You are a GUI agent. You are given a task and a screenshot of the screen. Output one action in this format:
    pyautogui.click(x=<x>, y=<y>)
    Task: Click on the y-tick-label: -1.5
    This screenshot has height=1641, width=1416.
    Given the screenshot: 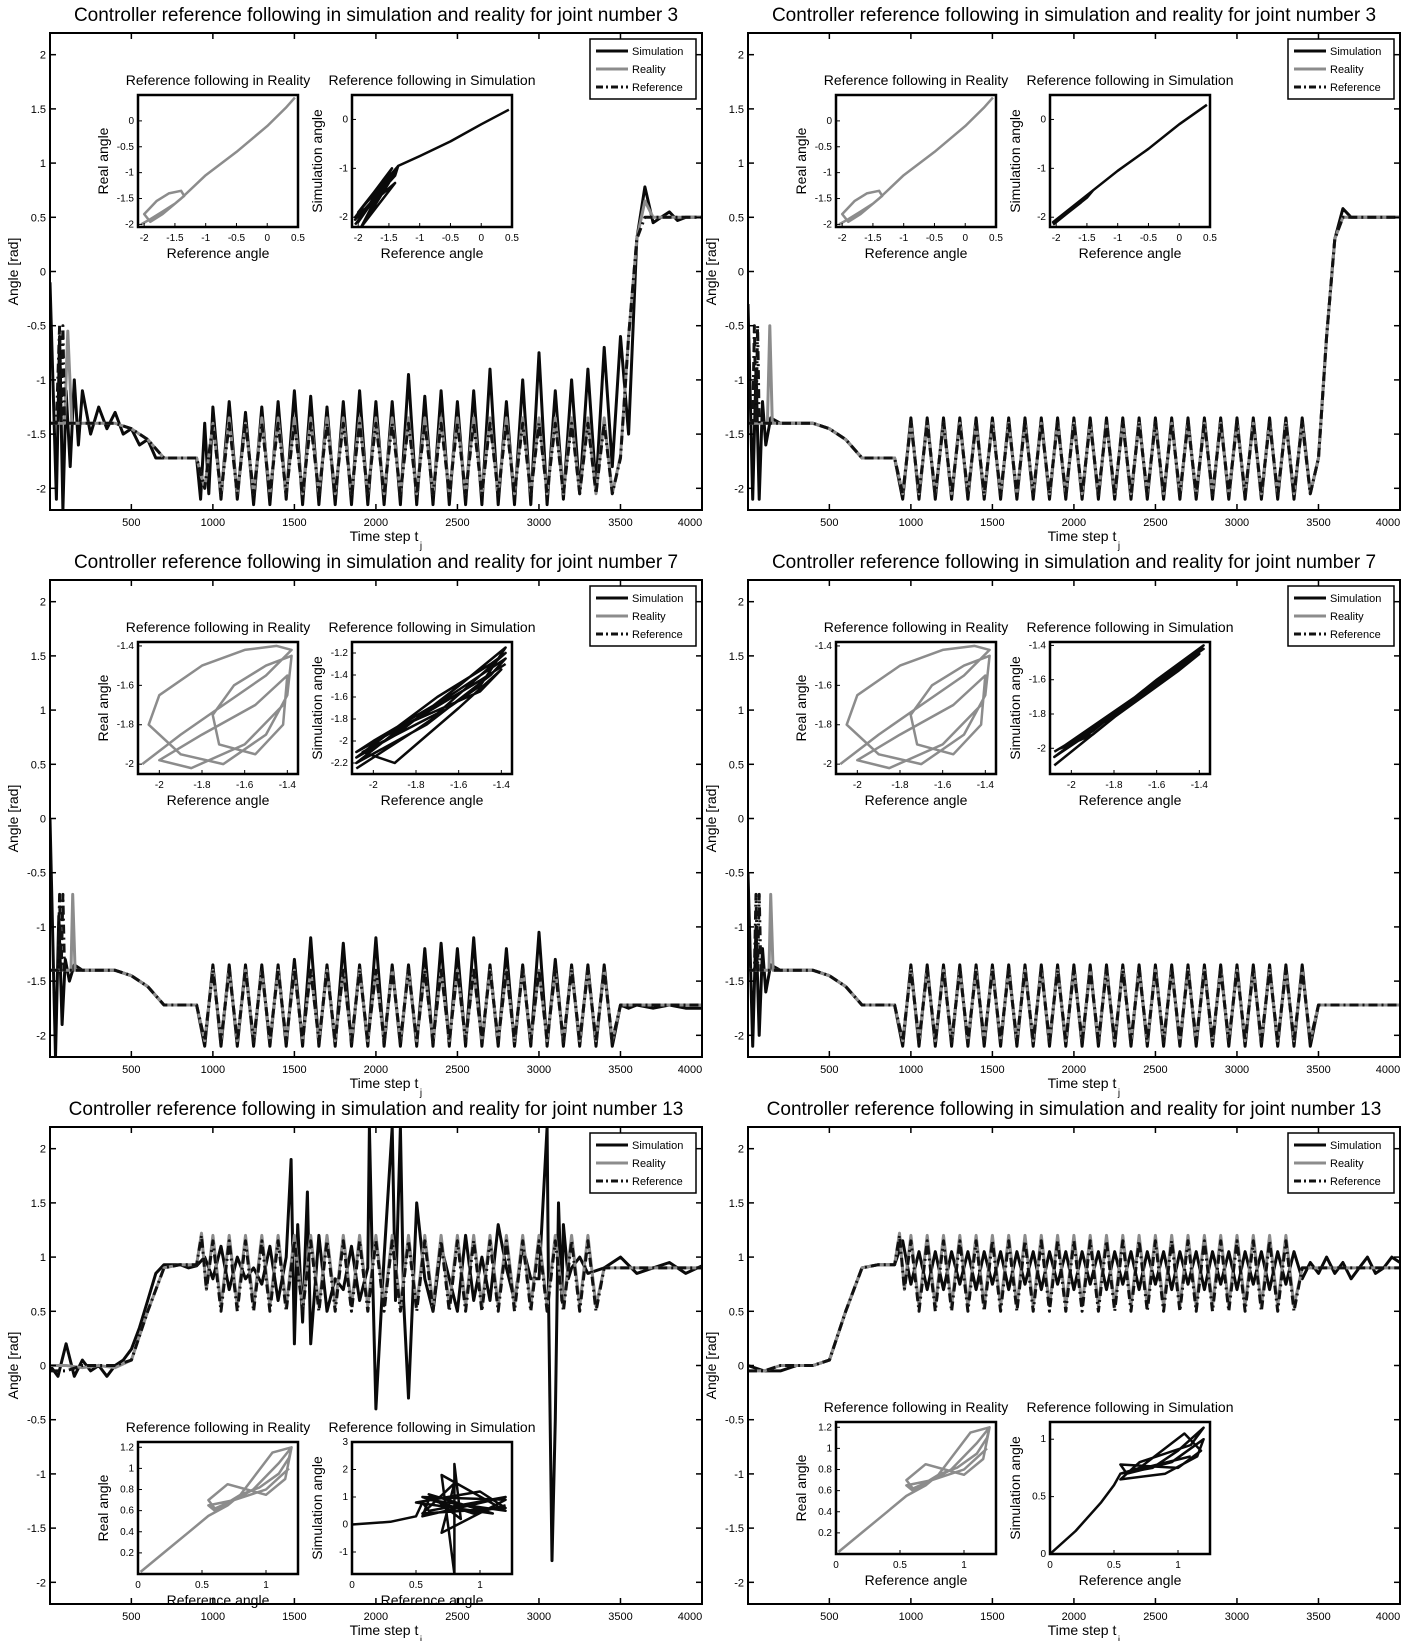 What is the action you would take?
    pyautogui.click(x=36, y=435)
    